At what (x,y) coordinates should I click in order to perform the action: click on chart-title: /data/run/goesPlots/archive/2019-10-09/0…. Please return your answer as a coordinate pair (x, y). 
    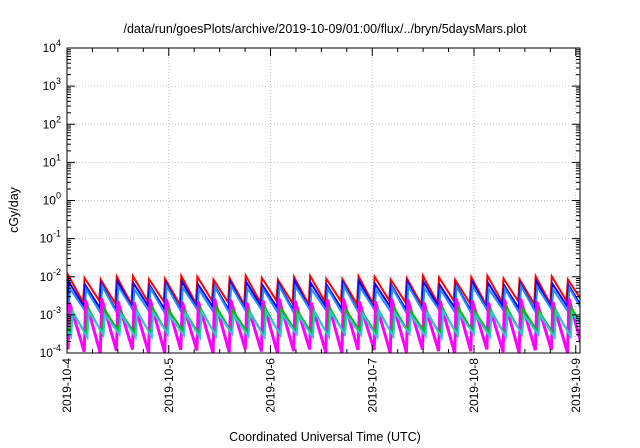
    Looking at the image, I should click on (325, 29).